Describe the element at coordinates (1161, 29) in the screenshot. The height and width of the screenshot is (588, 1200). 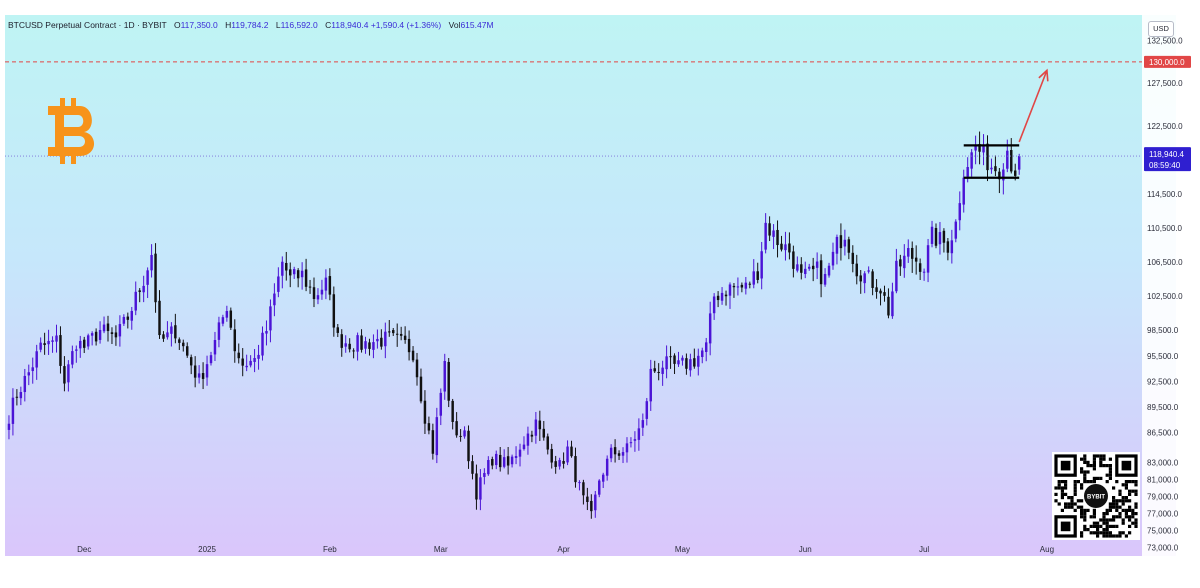
I see `currency-button: USD` at that location.